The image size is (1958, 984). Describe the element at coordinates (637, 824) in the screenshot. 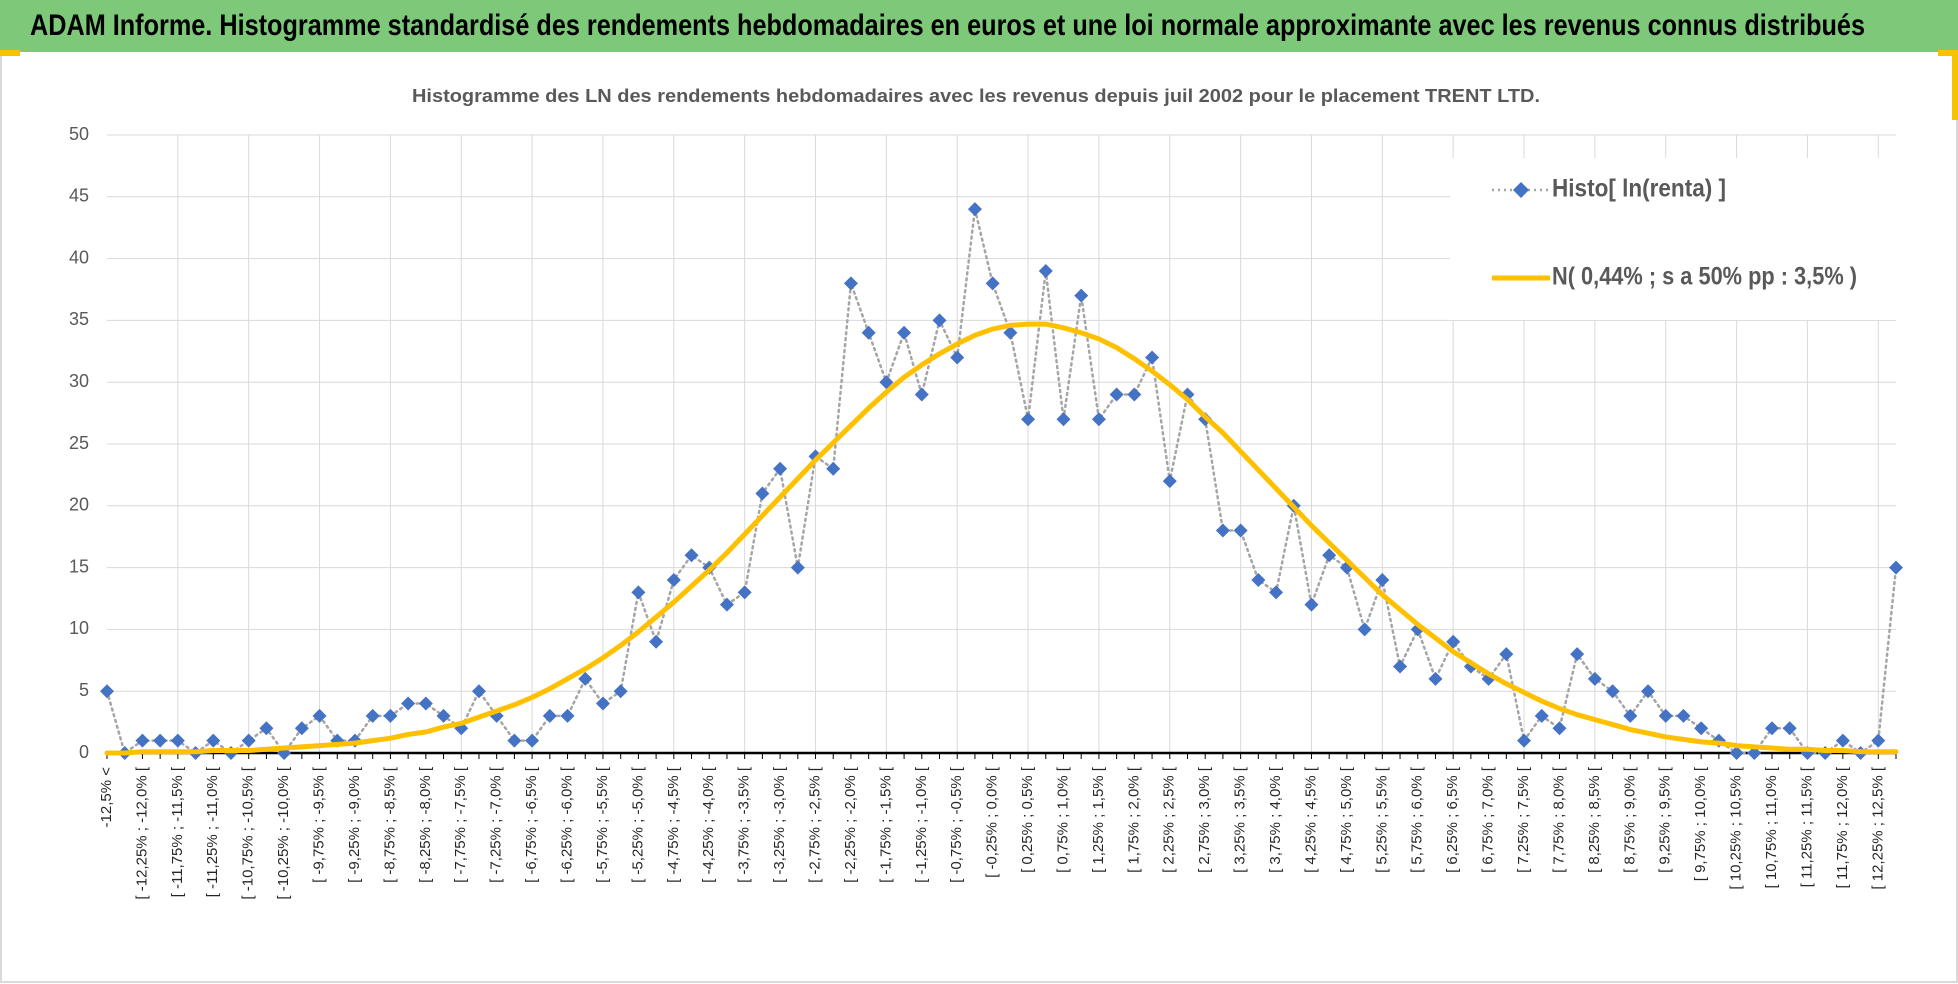

I see `x-tick-label: [ -5,25% ; -5,0% [` at that location.